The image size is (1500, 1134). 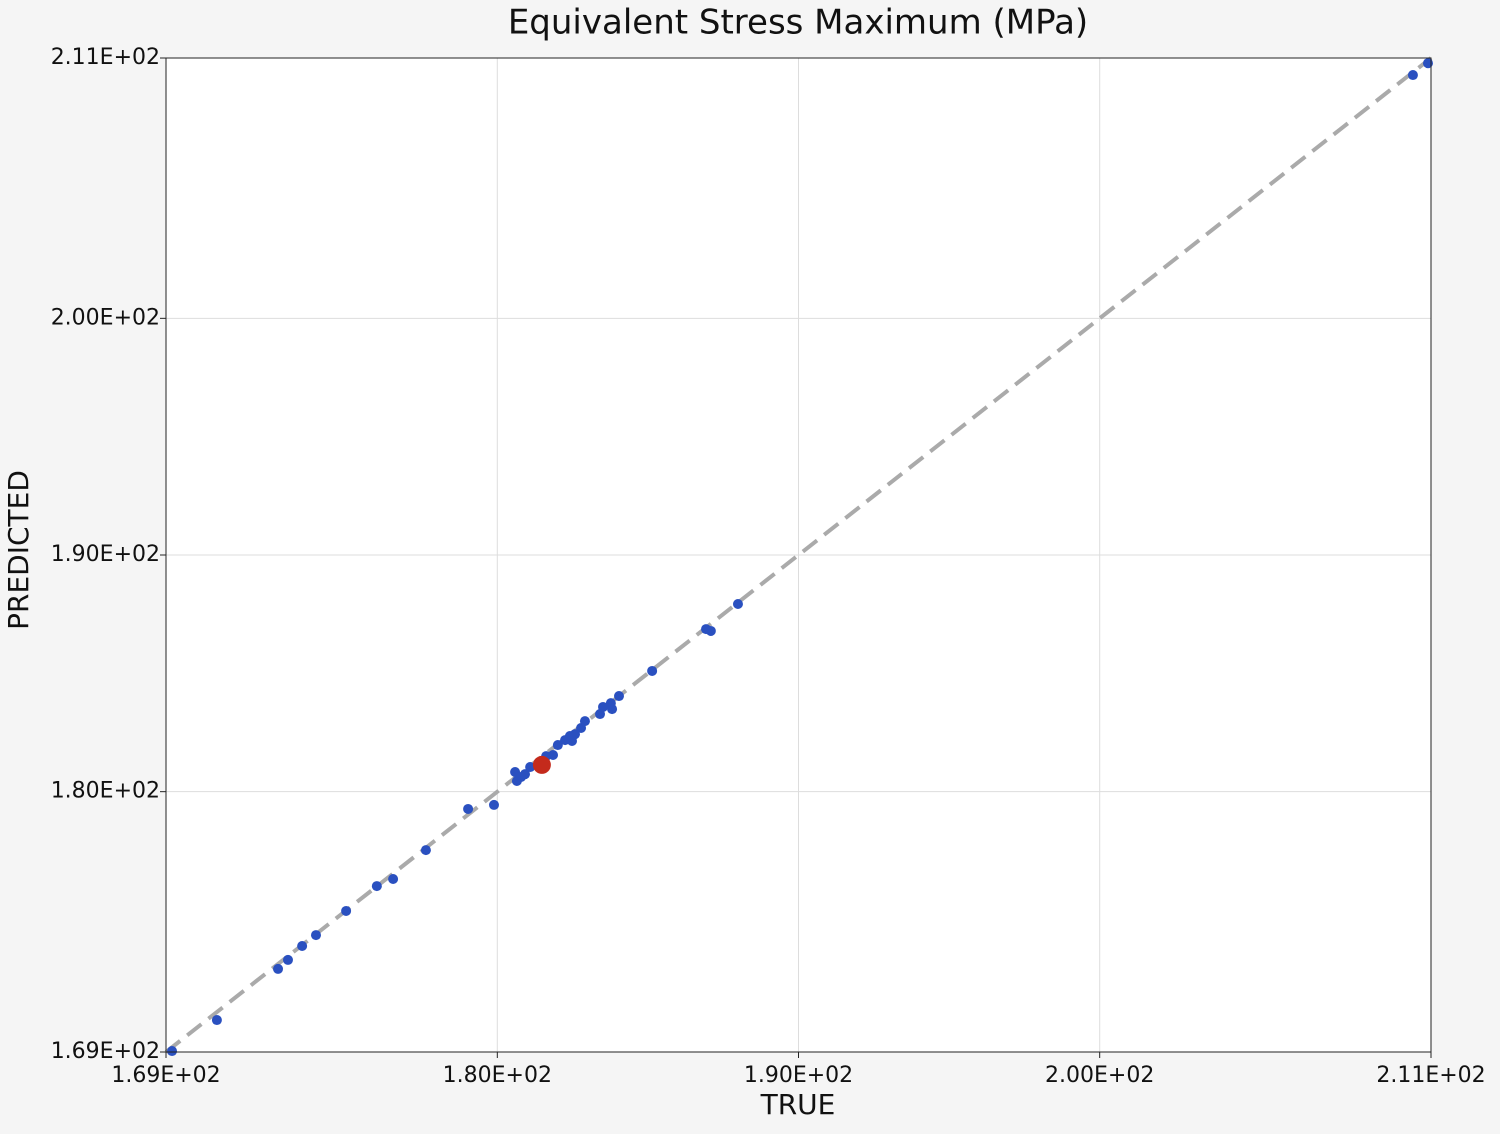 What do you see at coordinates (798, 1075) in the screenshot?
I see `x-tick-label: 1.90E+02` at bounding box center [798, 1075].